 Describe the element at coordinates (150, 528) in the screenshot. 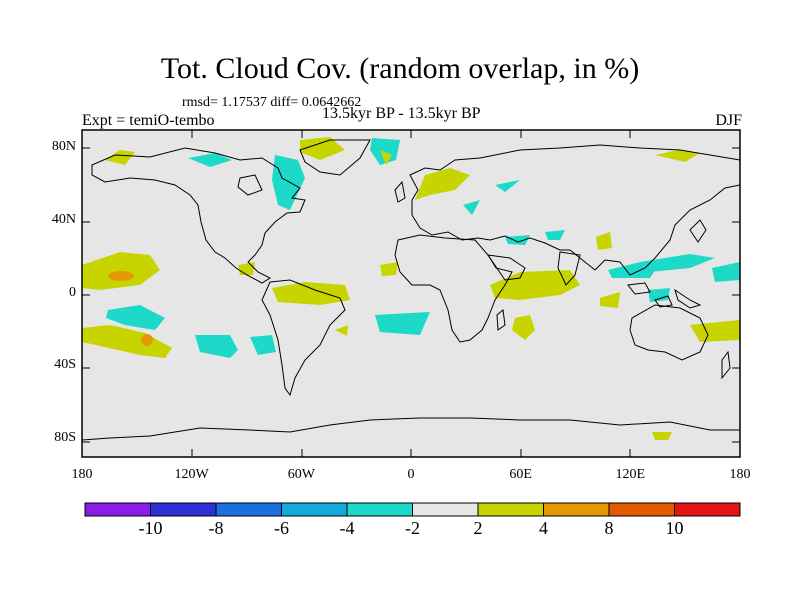

I see `colorbar-label: -10` at that location.